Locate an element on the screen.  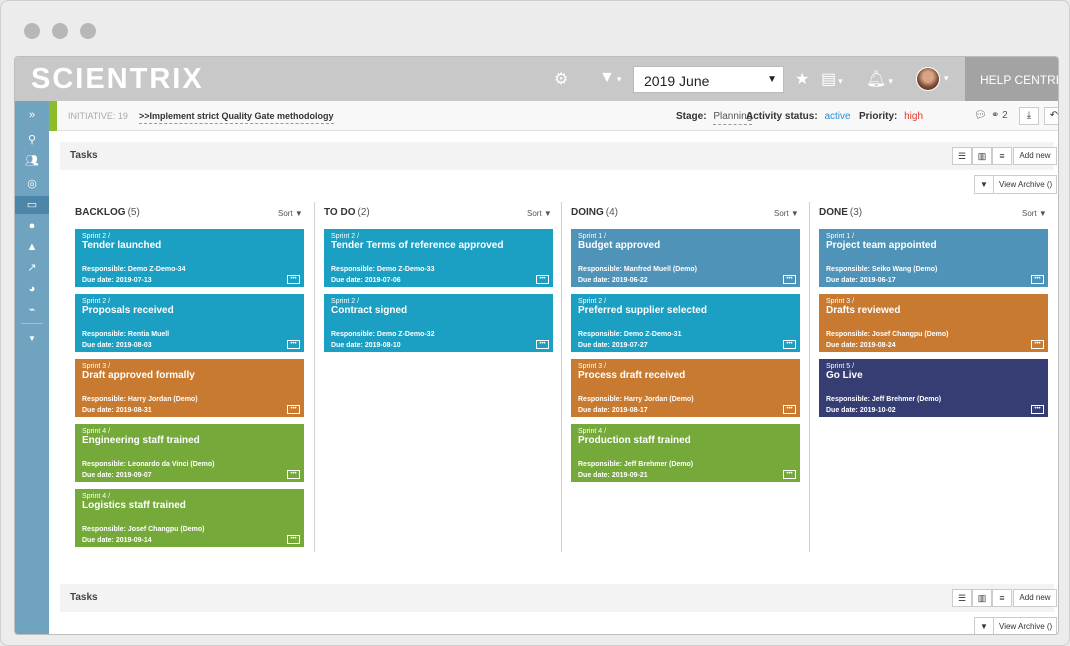
avatar-chevron-down-icon: ▾ is located at coordinates (946, 78).